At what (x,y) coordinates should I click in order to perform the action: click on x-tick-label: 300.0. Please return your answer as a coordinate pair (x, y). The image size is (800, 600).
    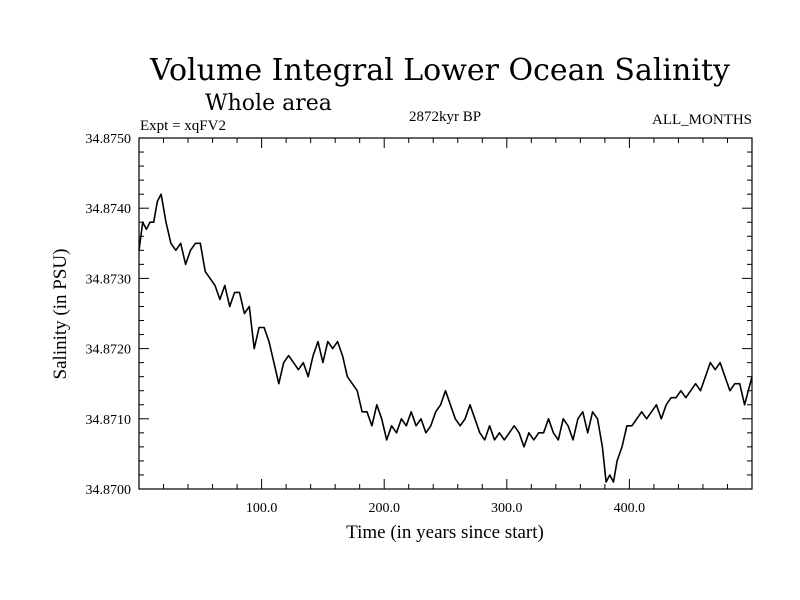
    Looking at the image, I should click on (507, 508).